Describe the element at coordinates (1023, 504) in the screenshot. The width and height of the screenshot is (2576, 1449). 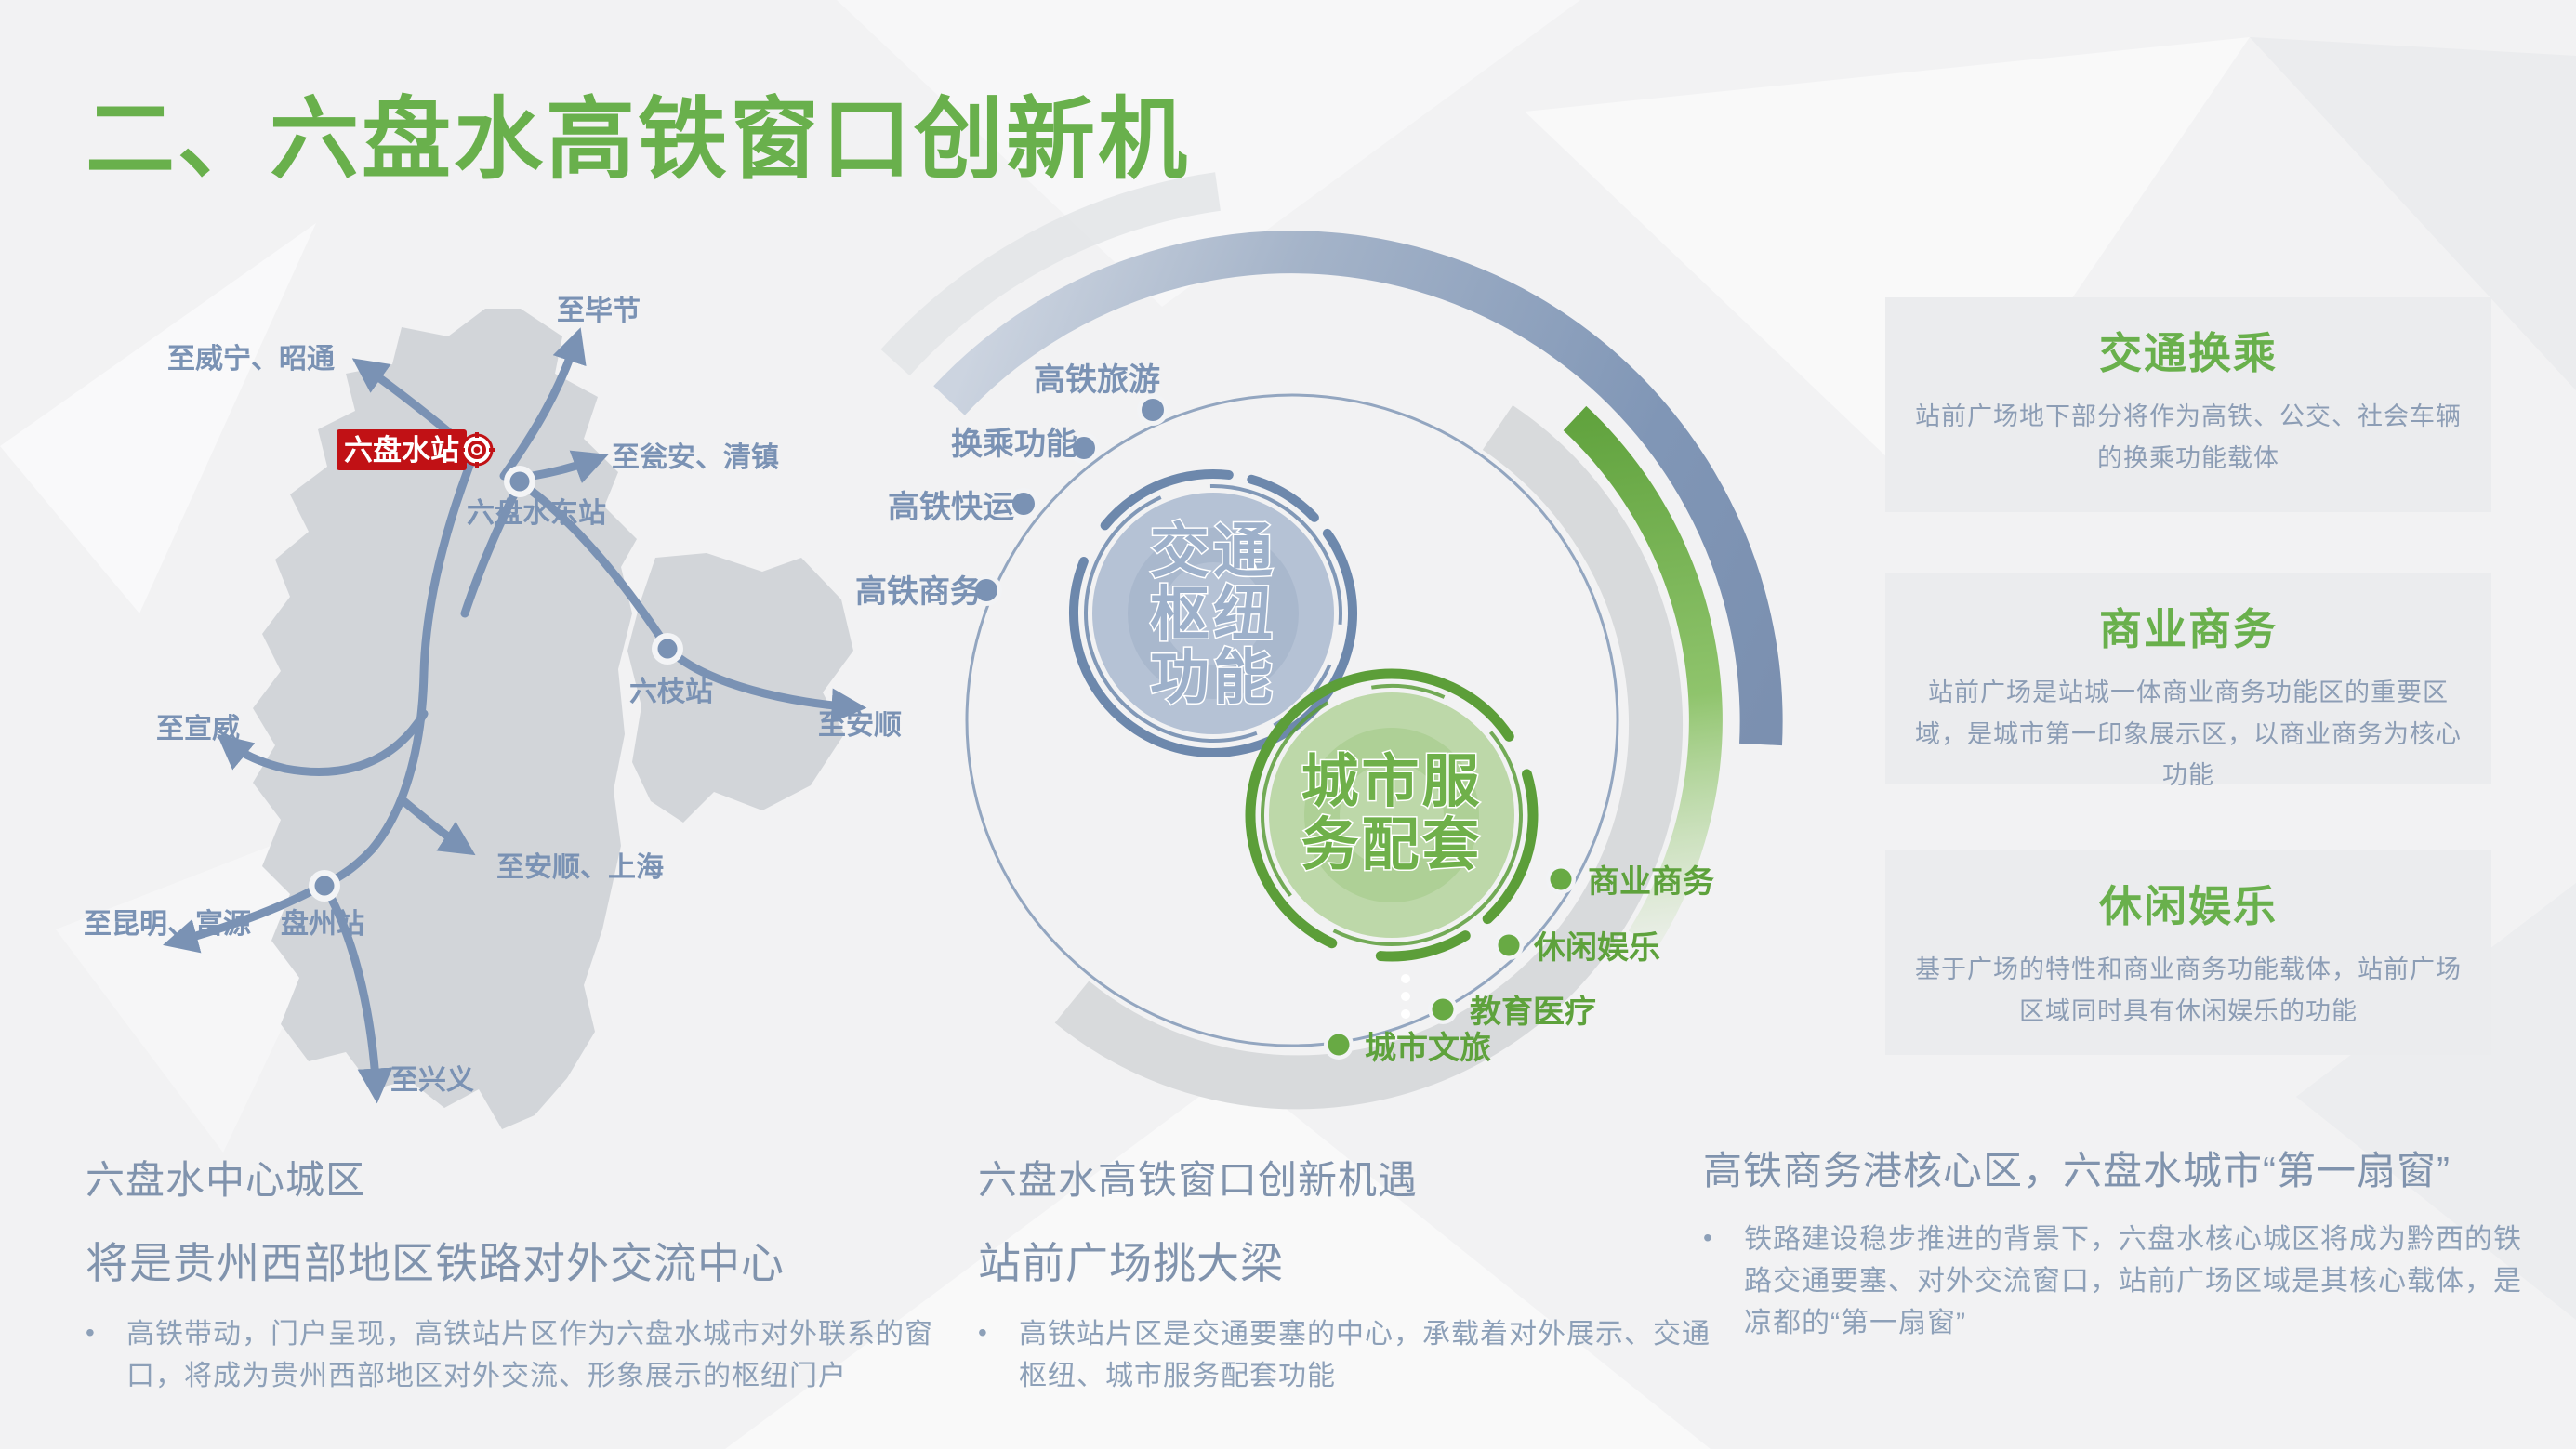
I see `dot-rail-express` at that location.